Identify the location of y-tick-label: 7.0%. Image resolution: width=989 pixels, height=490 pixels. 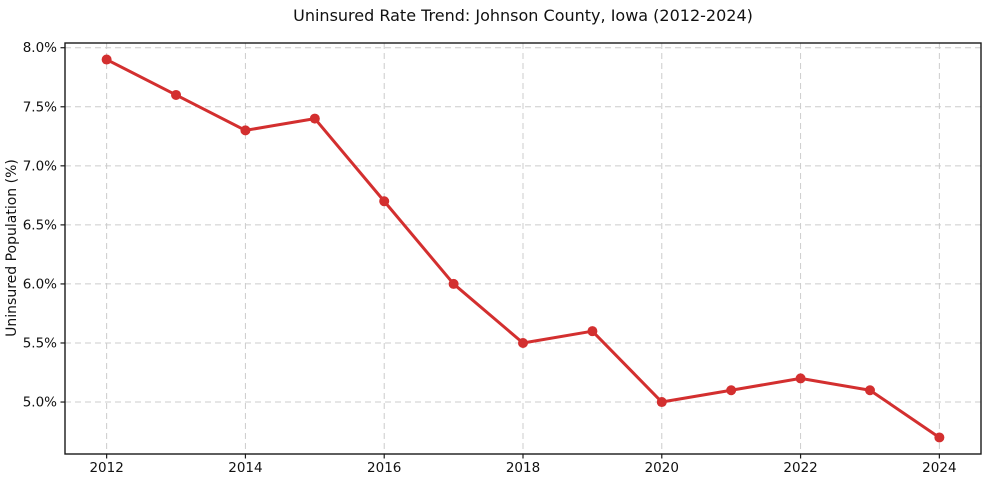
(40, 166).